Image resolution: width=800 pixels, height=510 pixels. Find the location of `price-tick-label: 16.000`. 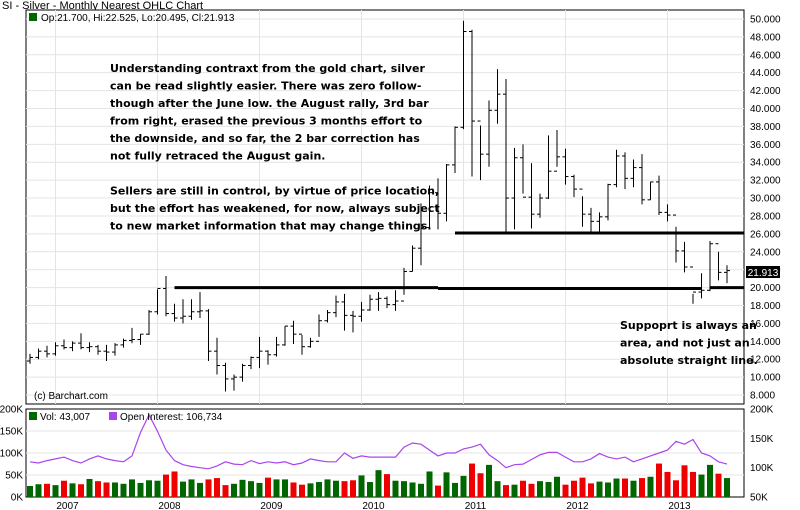

price-tick-label: 16.000 is located at coordinates (765, 324).